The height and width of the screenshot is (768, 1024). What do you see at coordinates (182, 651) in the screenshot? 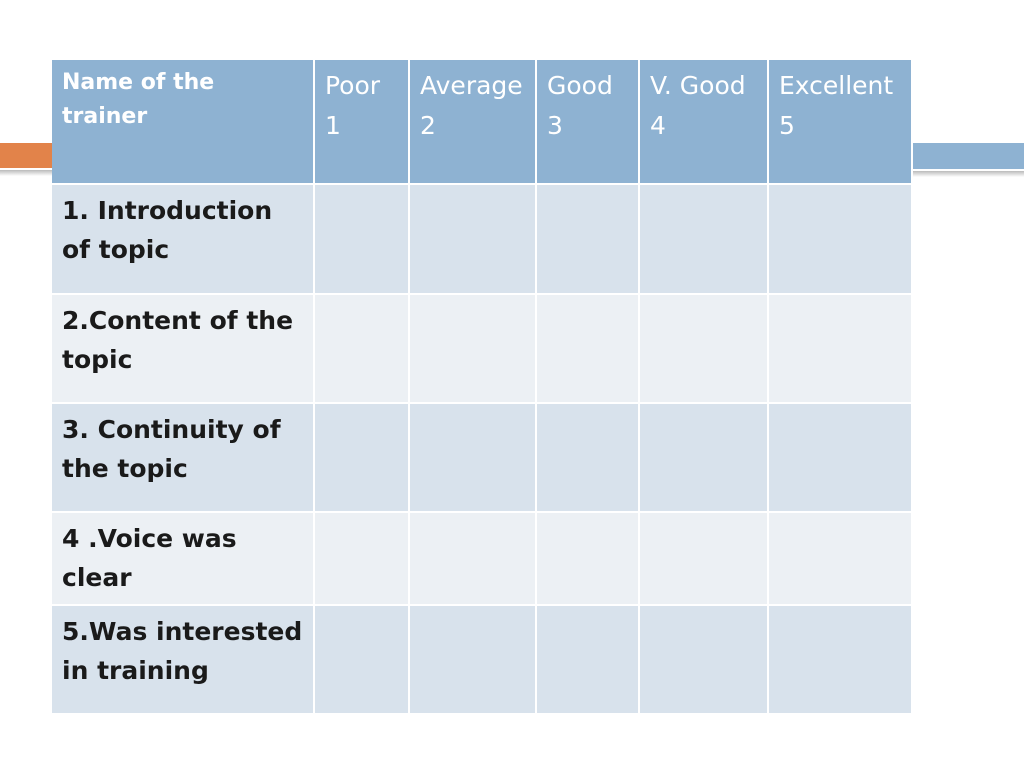
I see `row-label: 5.Was interested in training` at bounding box center [182, 651].